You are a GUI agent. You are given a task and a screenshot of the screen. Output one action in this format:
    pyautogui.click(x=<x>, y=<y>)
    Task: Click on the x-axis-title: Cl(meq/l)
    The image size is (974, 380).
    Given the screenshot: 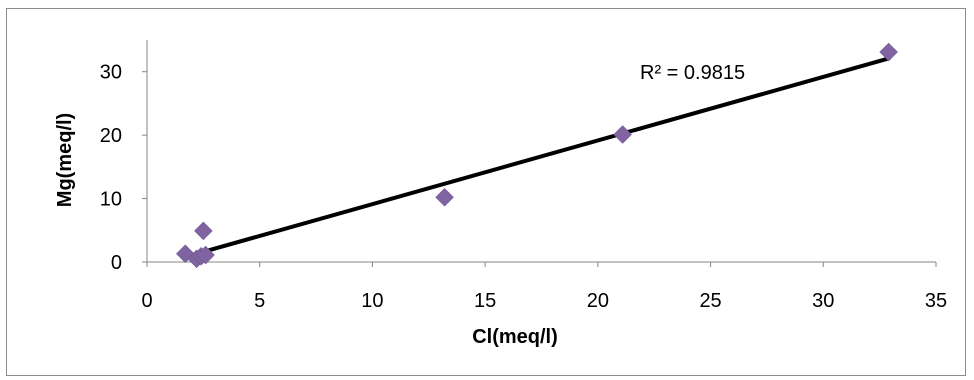 What is the action you would take?
    pyautogui.click(x=515, y=337)
    